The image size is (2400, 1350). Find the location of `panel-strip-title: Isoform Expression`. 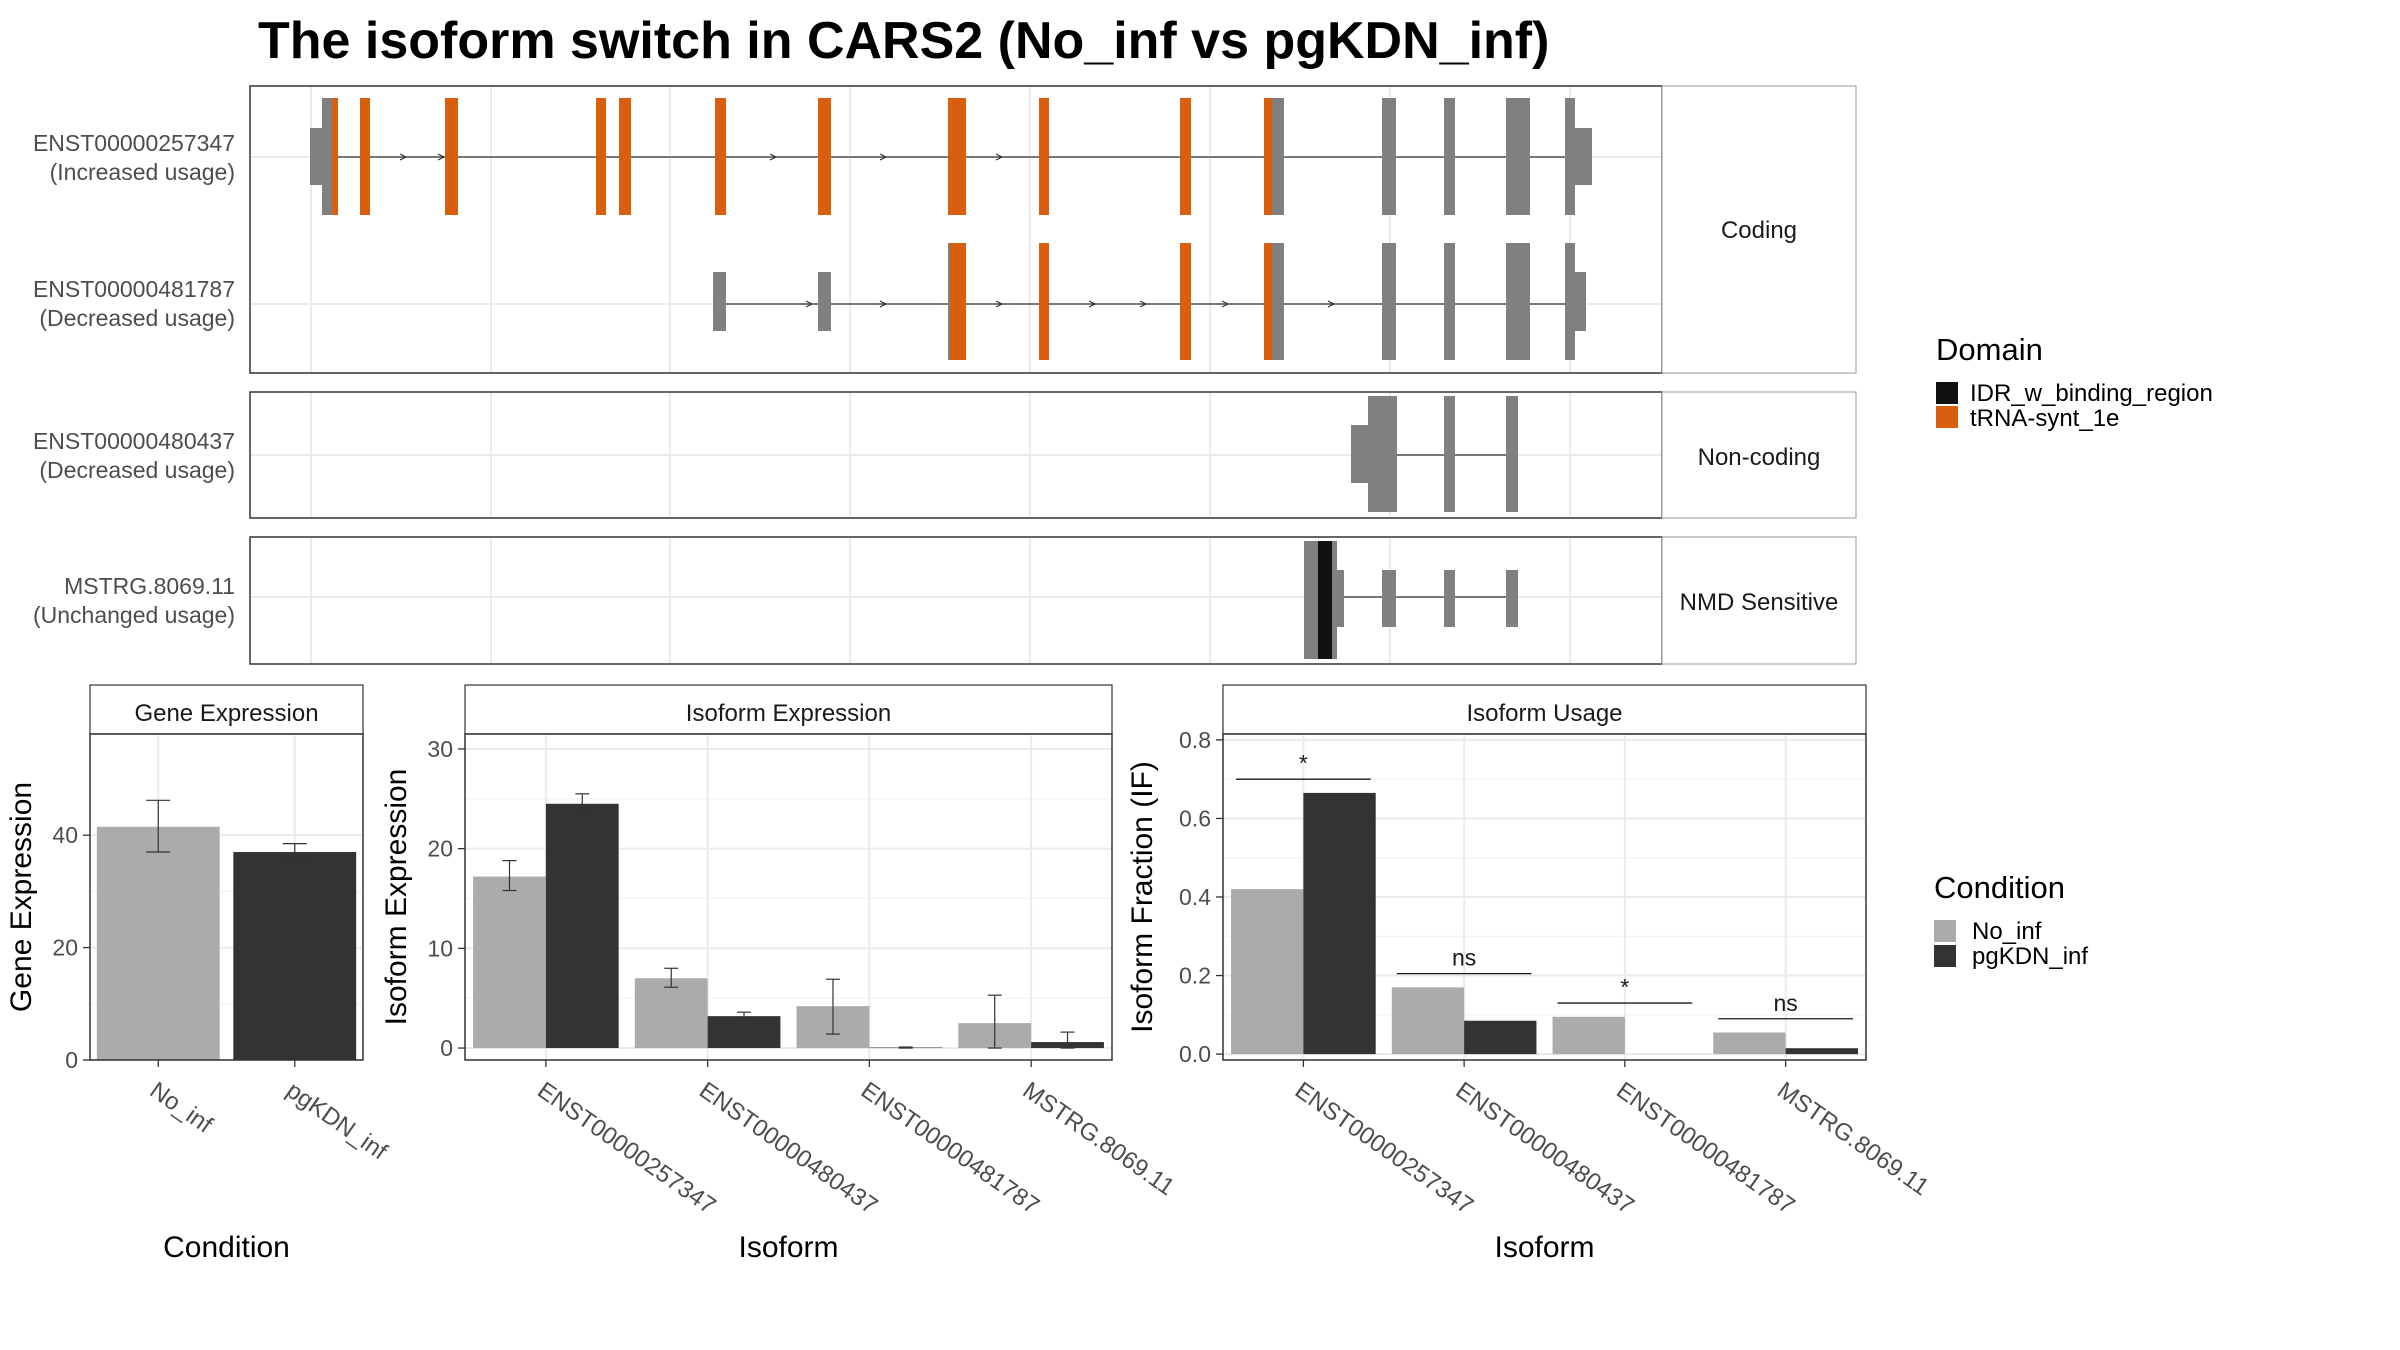

panel-strip-title: Isoform Expression is located at coordinates (788, 713).